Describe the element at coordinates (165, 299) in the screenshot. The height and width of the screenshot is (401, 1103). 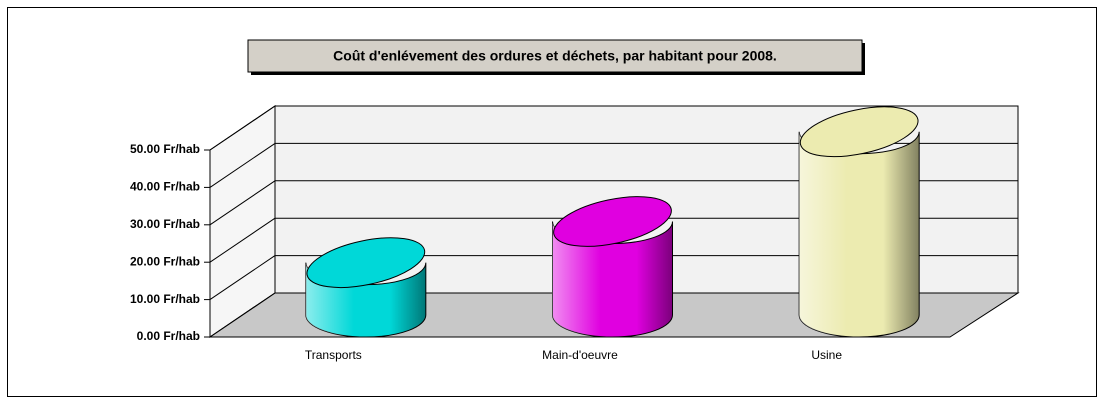
I see `y-tick-label: 10.00 Fr/hab` at that location.